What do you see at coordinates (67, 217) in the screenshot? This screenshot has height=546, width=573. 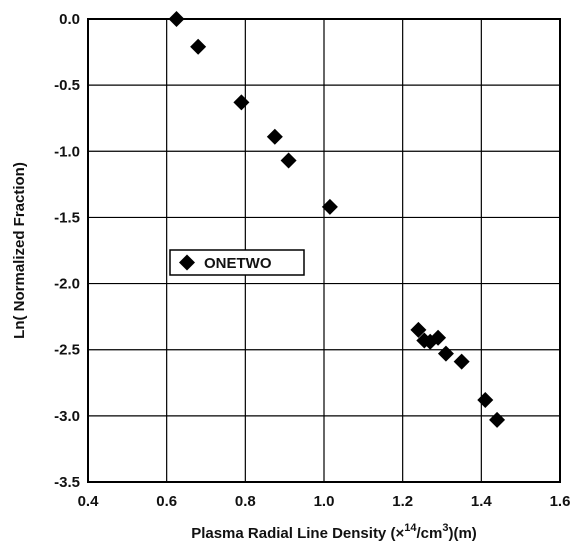 I see `y-tick-label: -1.5` at bounding box center [67, 217].